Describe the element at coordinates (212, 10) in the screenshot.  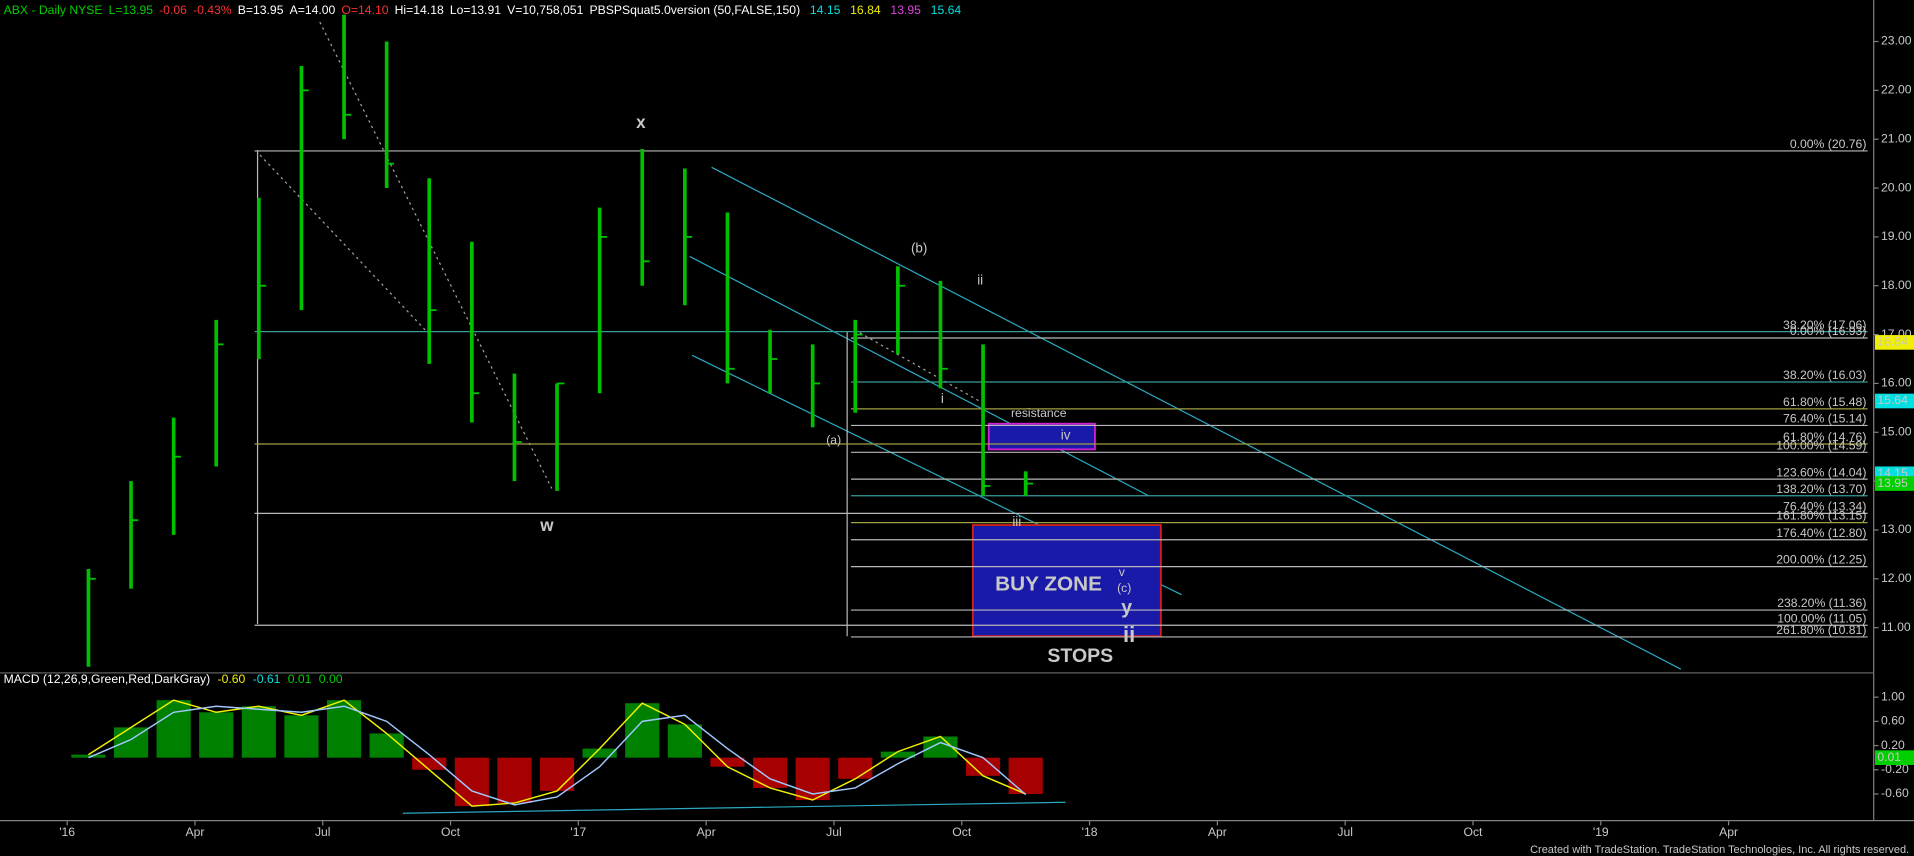
I see `quote-item: -0.43%` at that location.